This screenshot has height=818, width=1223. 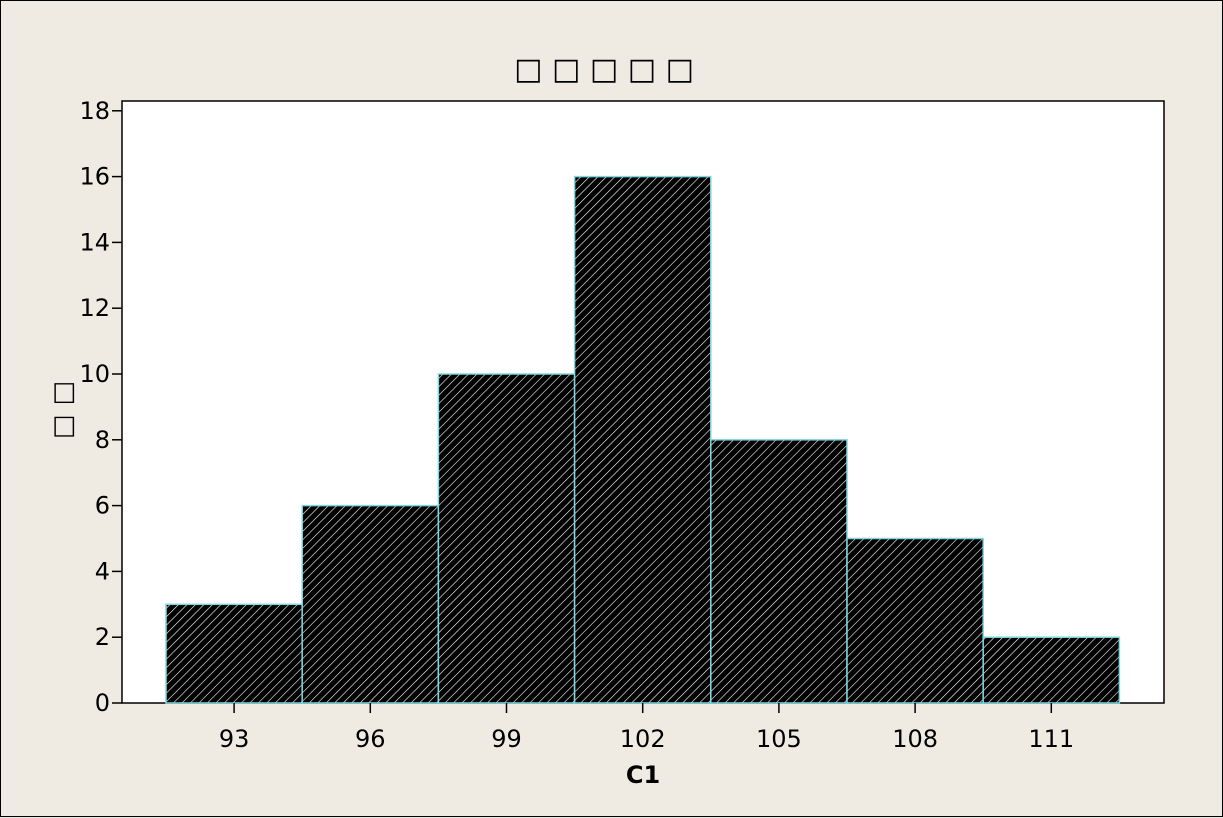 I want to click on y-axis-label: □ □, so click(x=63, y=410).